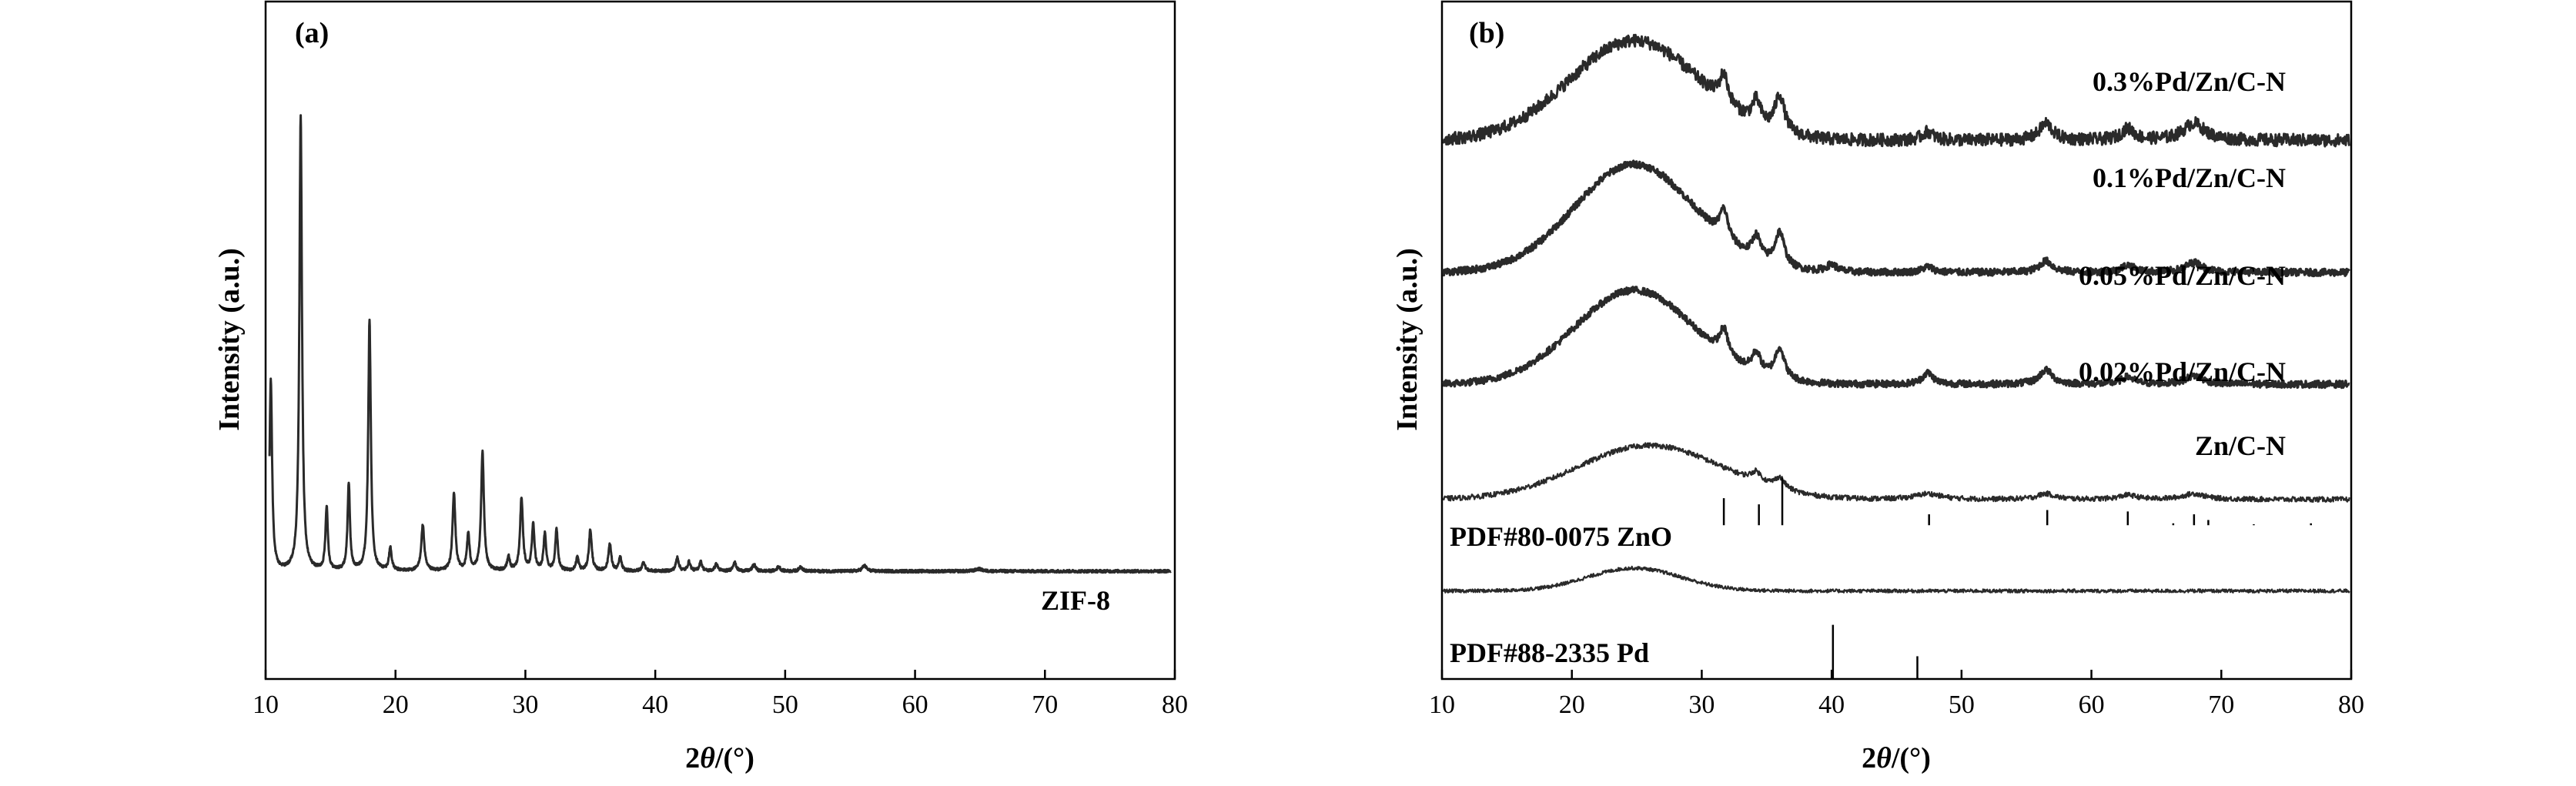 Image resolution: width=2576 pixels, height=786 pixels. What do you see at coordinates (1550, 652) in the screenshot?
I see `reference-label-pd: PDF#88-2335 Pd` at bounding box center [1550, 652].